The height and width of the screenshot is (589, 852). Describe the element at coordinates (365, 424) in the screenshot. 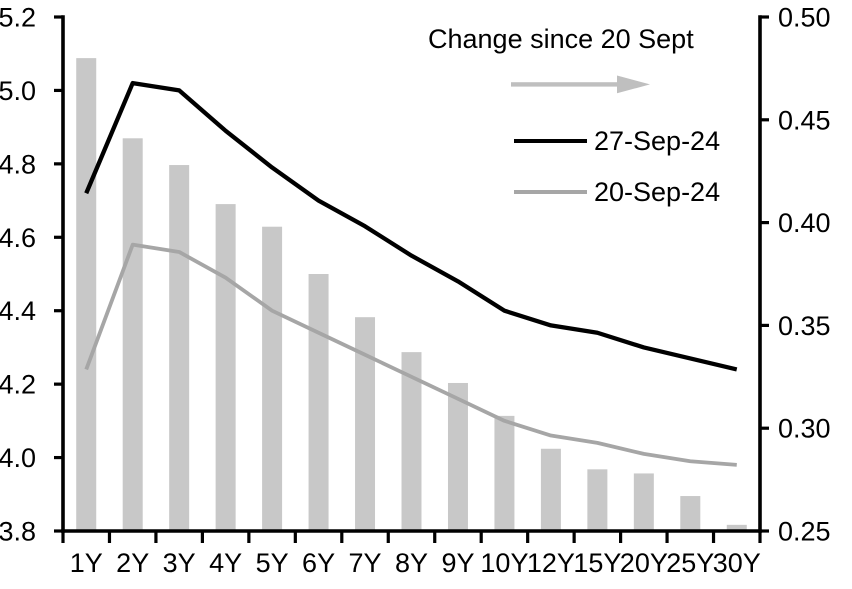

I see `bar-7Y` at that location.